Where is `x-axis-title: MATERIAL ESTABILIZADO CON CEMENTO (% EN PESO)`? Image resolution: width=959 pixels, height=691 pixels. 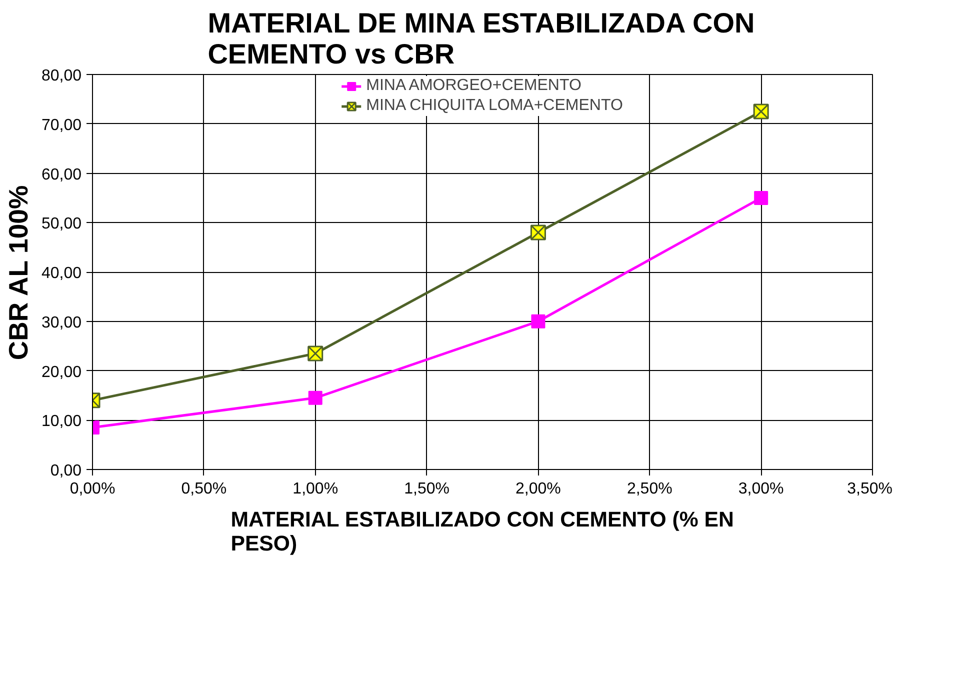 x-axis-title: MATERIAL ESTABILIZADO CON CEMENTO (% EN PESO) is located at coordinates (482, 532).